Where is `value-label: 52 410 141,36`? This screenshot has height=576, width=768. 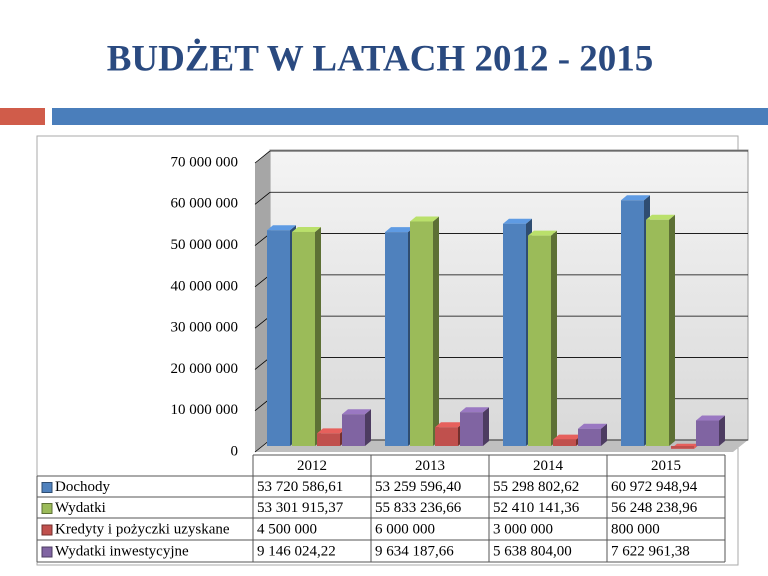 value-label: 52 410 141,36 is located at coordinates (536, 508).